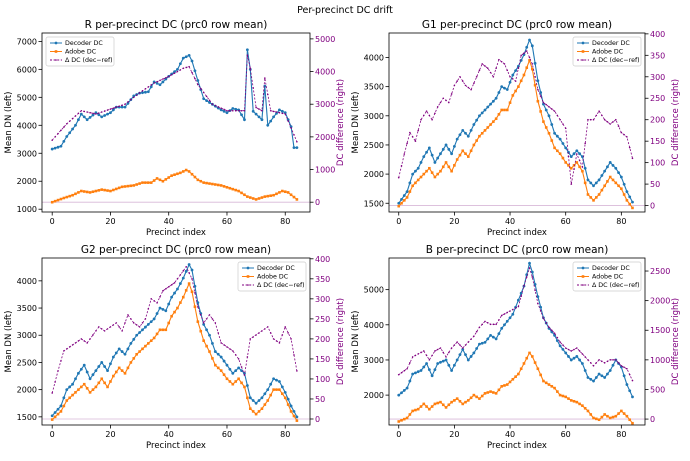 The width and height of the screenshot is (690, 461). I want to click on right-y-tick-label: 0, so click(652, 206).